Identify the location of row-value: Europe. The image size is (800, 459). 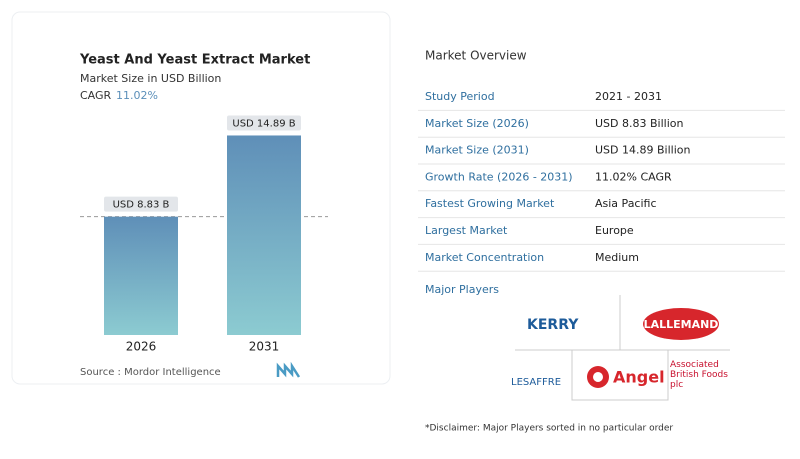
(614, 230).